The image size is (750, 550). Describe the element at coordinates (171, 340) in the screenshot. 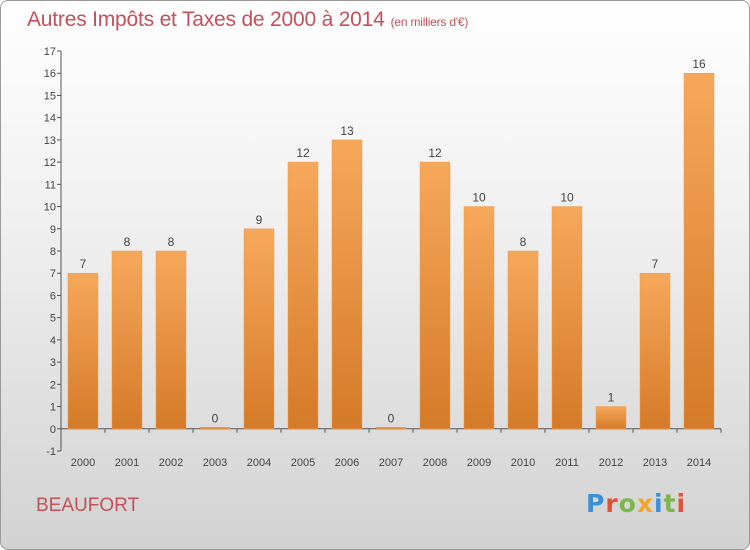

I see `bar-2002` at that location.